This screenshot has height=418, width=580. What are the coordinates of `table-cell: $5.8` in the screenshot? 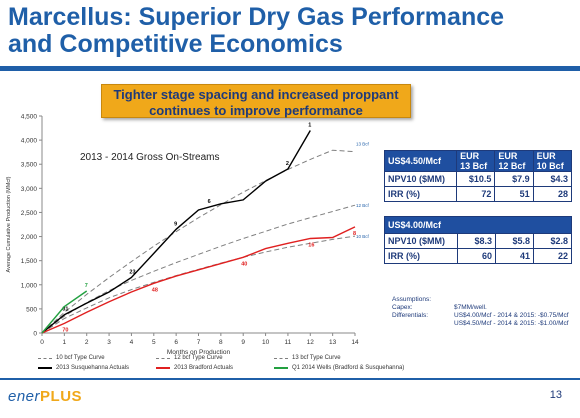 It's located at (514, 241).